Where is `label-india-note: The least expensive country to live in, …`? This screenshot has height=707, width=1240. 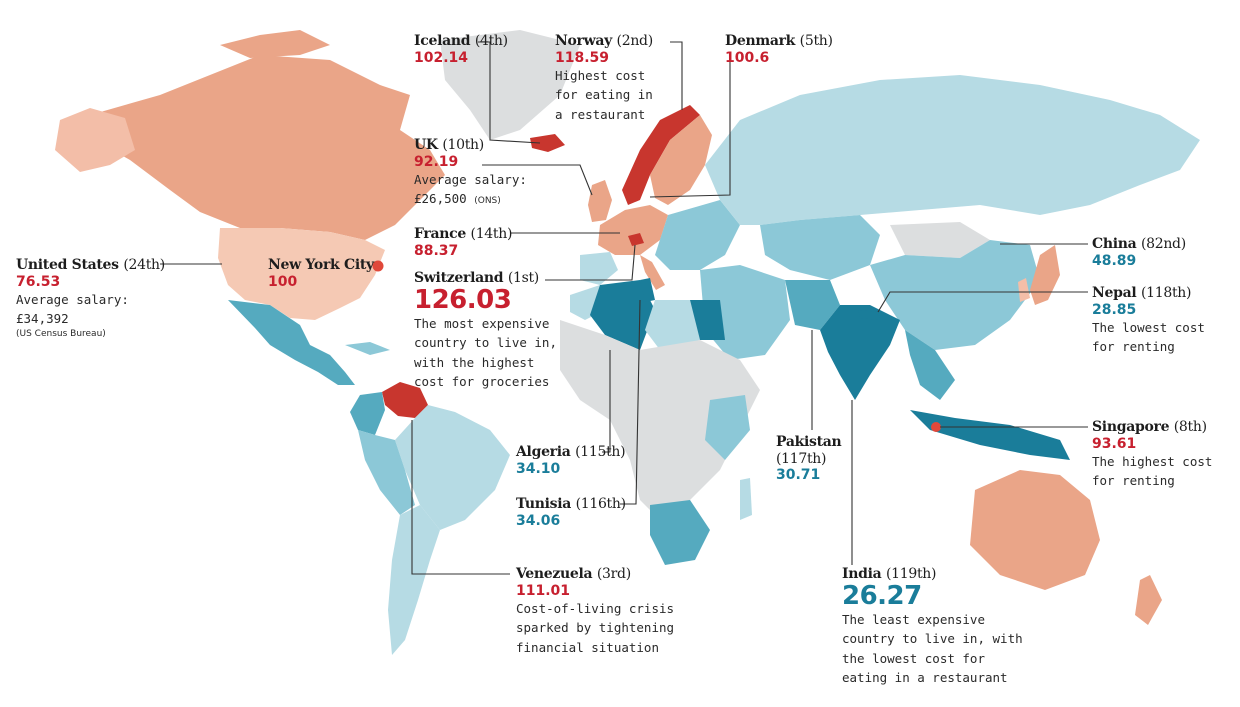
label-india-note: The least expensive country to live in, … is located at coordinates (932, 648).